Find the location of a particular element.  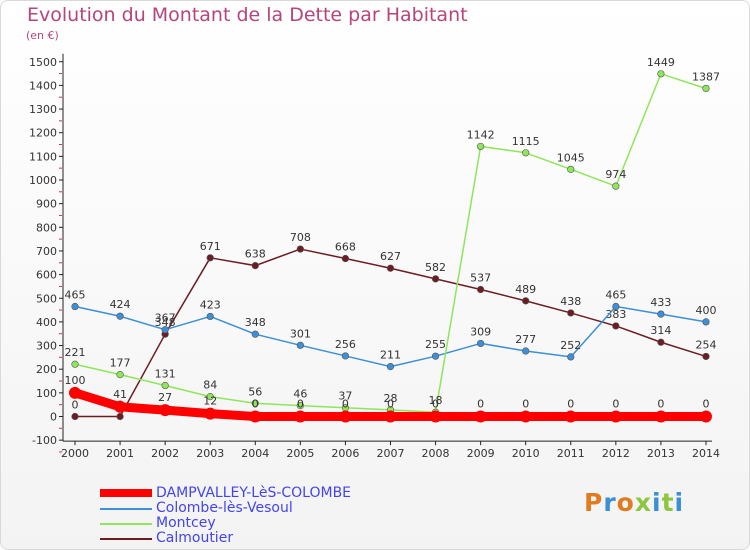

data-label: 28 is located at coordinates (390, 398).